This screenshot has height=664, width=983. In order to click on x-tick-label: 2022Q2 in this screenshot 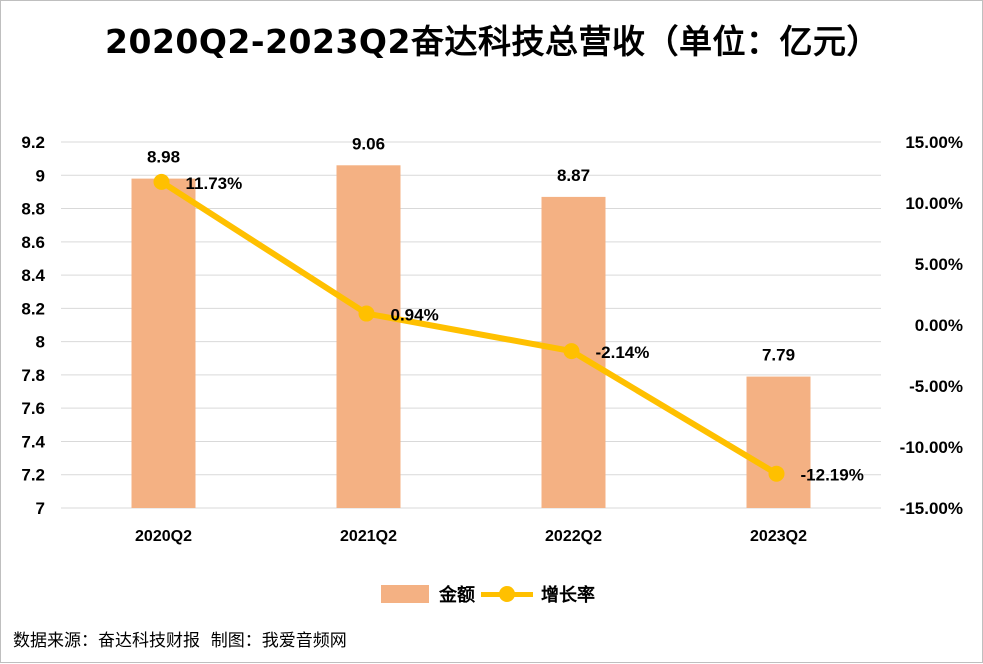, I will do `click(573, 536)`.